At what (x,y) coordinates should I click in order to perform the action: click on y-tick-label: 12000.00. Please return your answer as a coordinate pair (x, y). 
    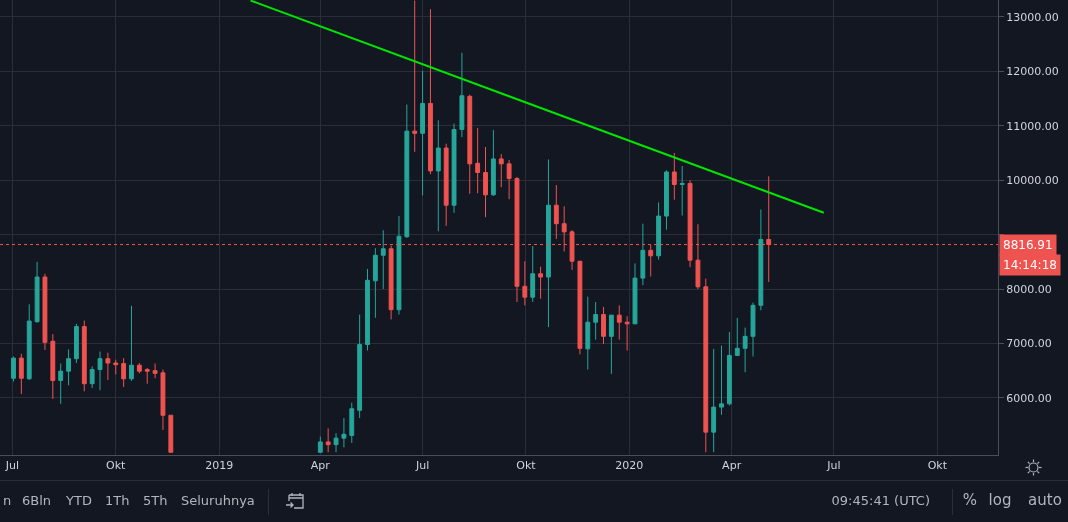
    Looking at the image, I should click on (1032, 72).